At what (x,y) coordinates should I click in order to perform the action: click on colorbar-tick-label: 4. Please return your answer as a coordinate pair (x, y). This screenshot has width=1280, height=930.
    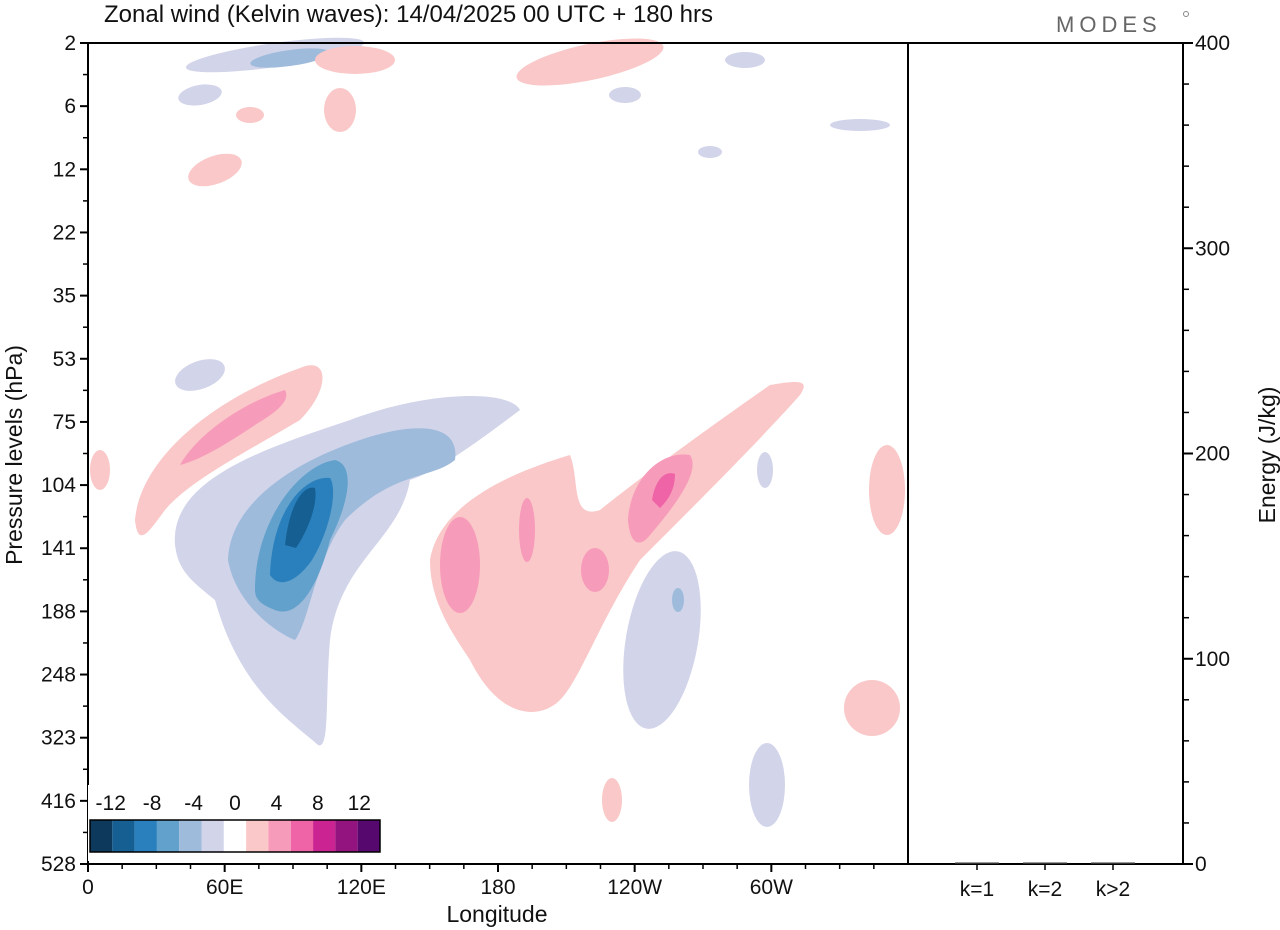
    Looking at the image, I should click on (277, 803).